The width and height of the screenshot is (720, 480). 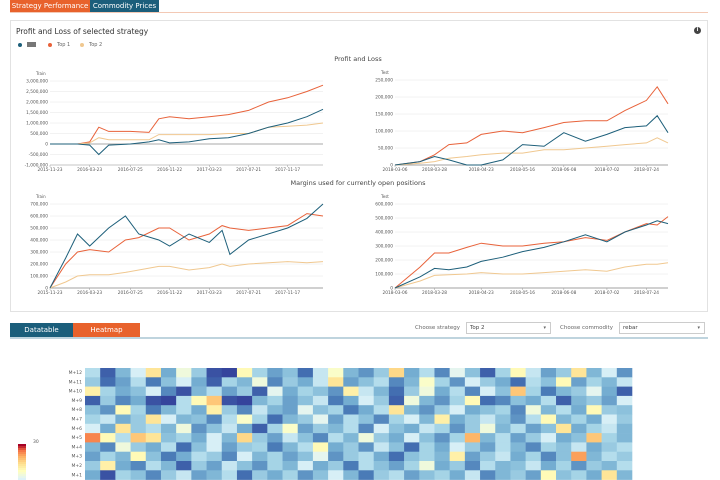 What do you see at coordinates (39, 155) in the screenshot?
I see `y-tick-label: -500,000` at bounding box center [39, 155].